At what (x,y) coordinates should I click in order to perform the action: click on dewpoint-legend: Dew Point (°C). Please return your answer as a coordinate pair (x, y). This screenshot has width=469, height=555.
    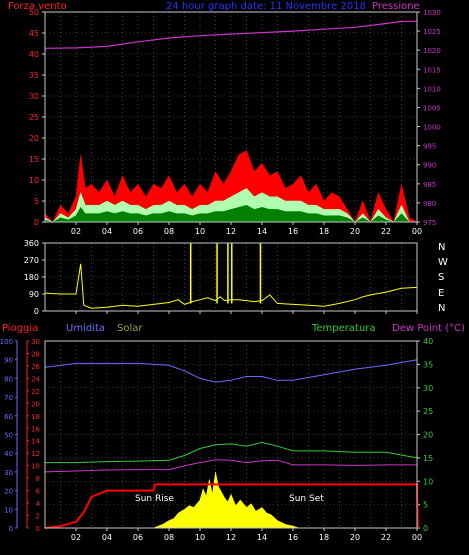
    Looking at the image, I should click on (428, 328).